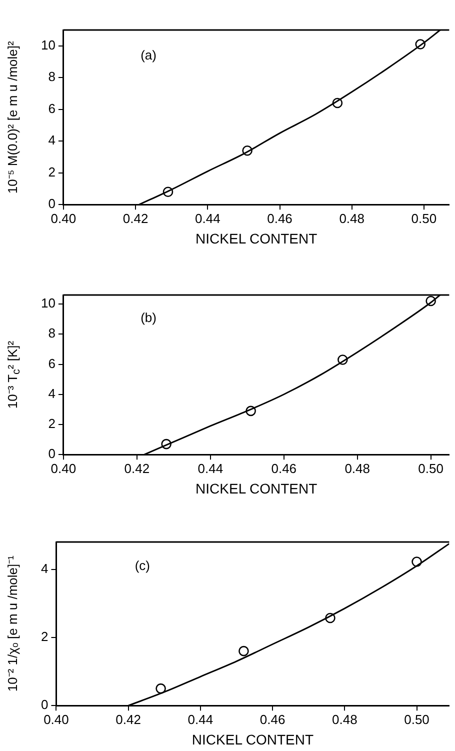 The width and height of the screenshot is (455, 751). Describe the element at coordinates (142, 565) in the screenshot. I see `annotation: (c)` at that location.